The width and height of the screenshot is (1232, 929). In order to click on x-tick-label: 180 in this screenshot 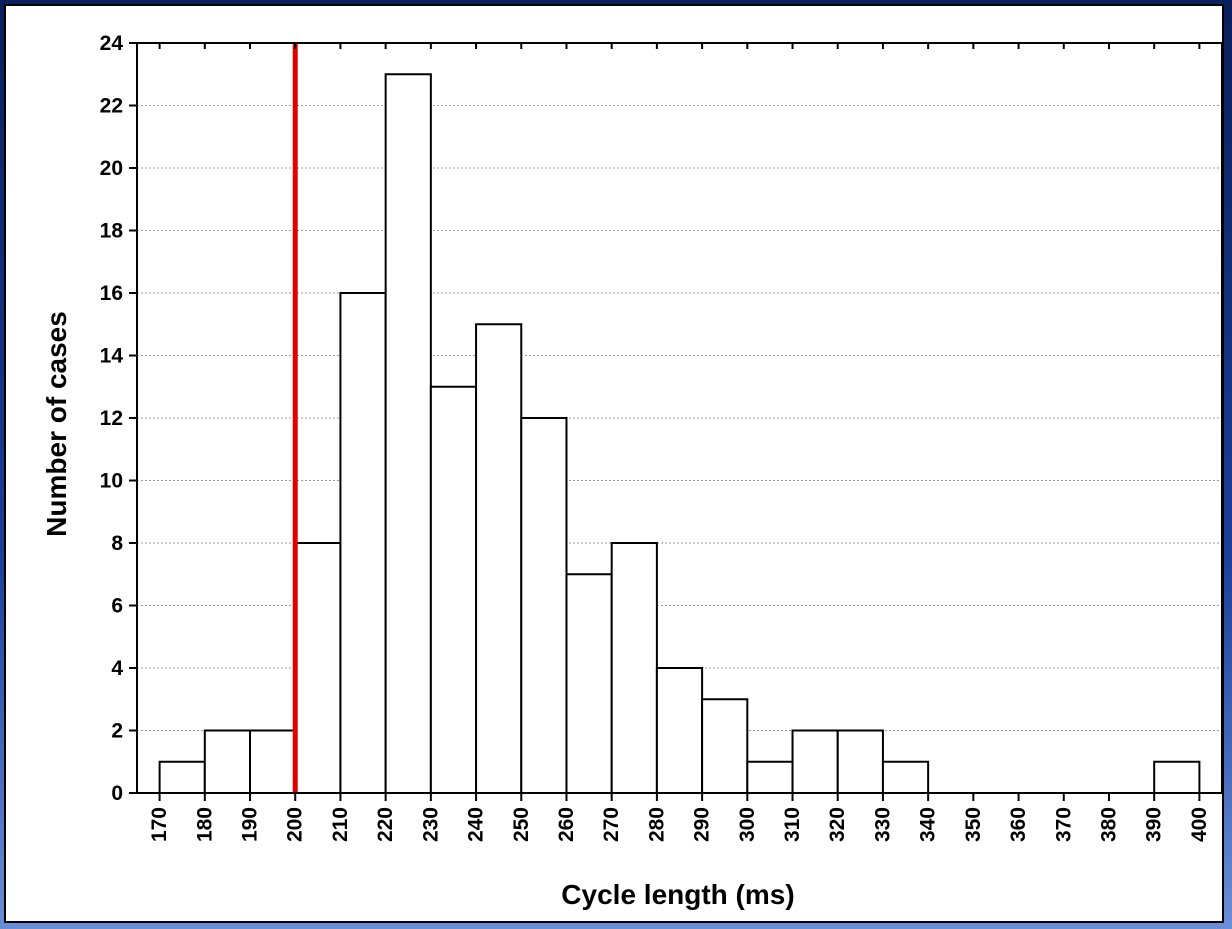, I will do `click(204, 824)`.